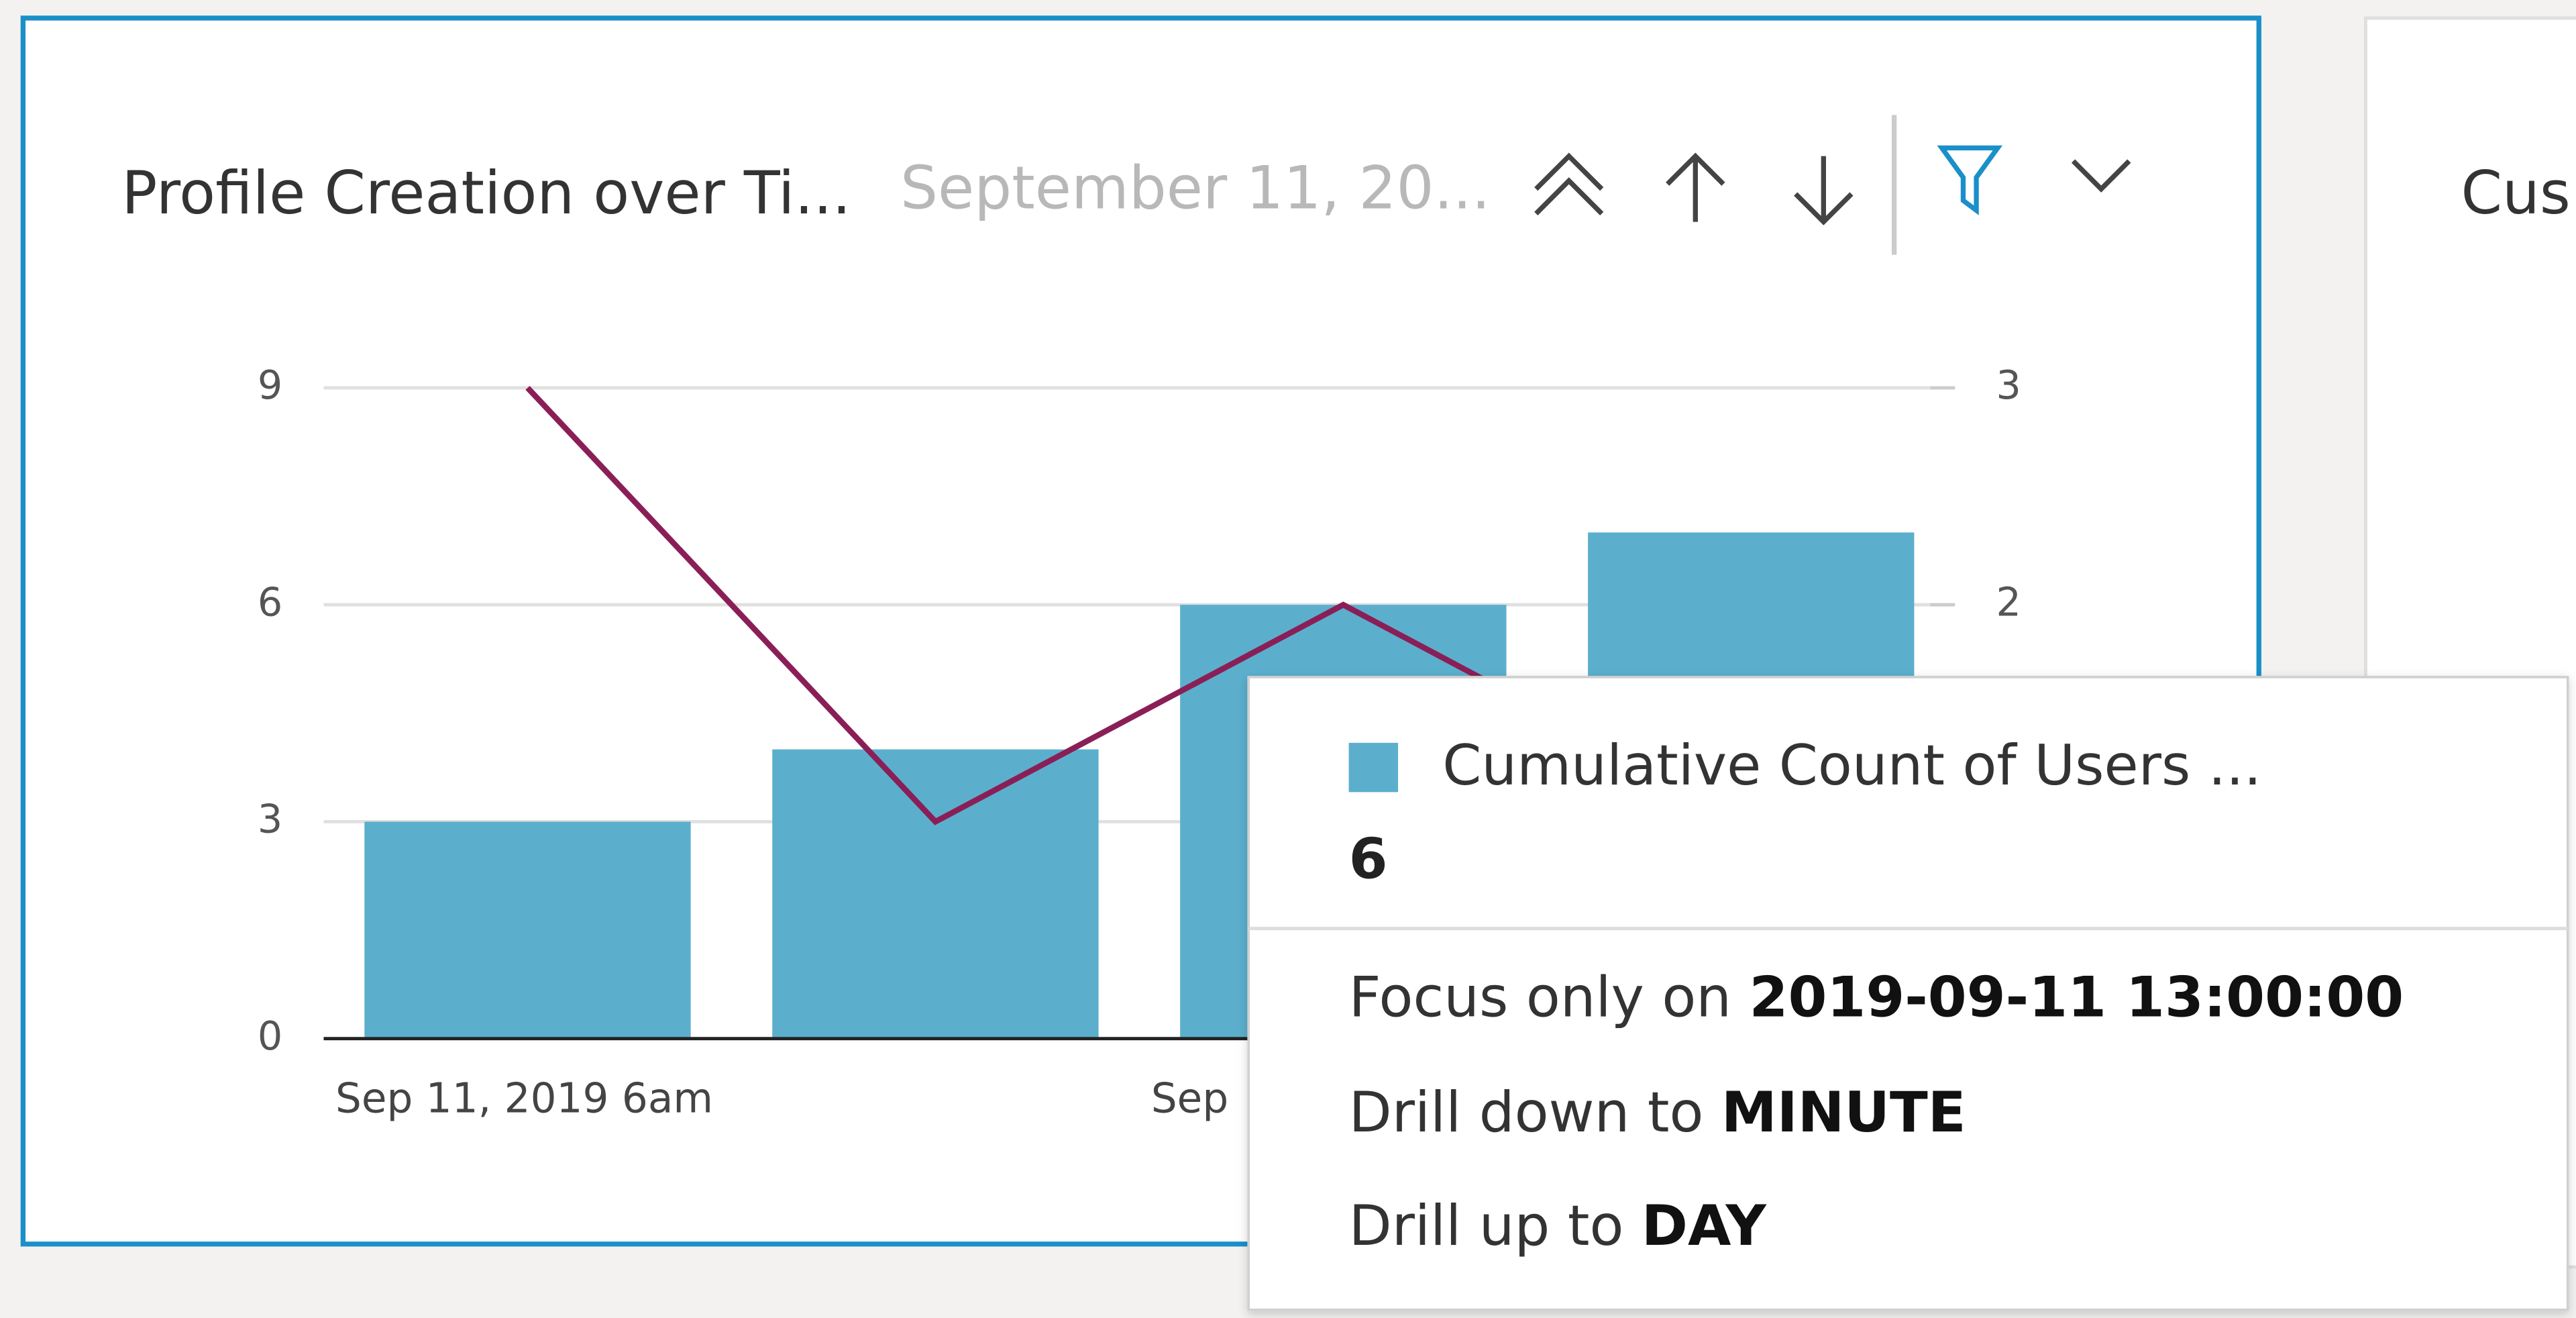 Image resolution: width=2576 pixels, height=1318 pixels. Describe the element at coordinates (270, 819) in the screenshot. I see `y-tick-label: 3` at that location.